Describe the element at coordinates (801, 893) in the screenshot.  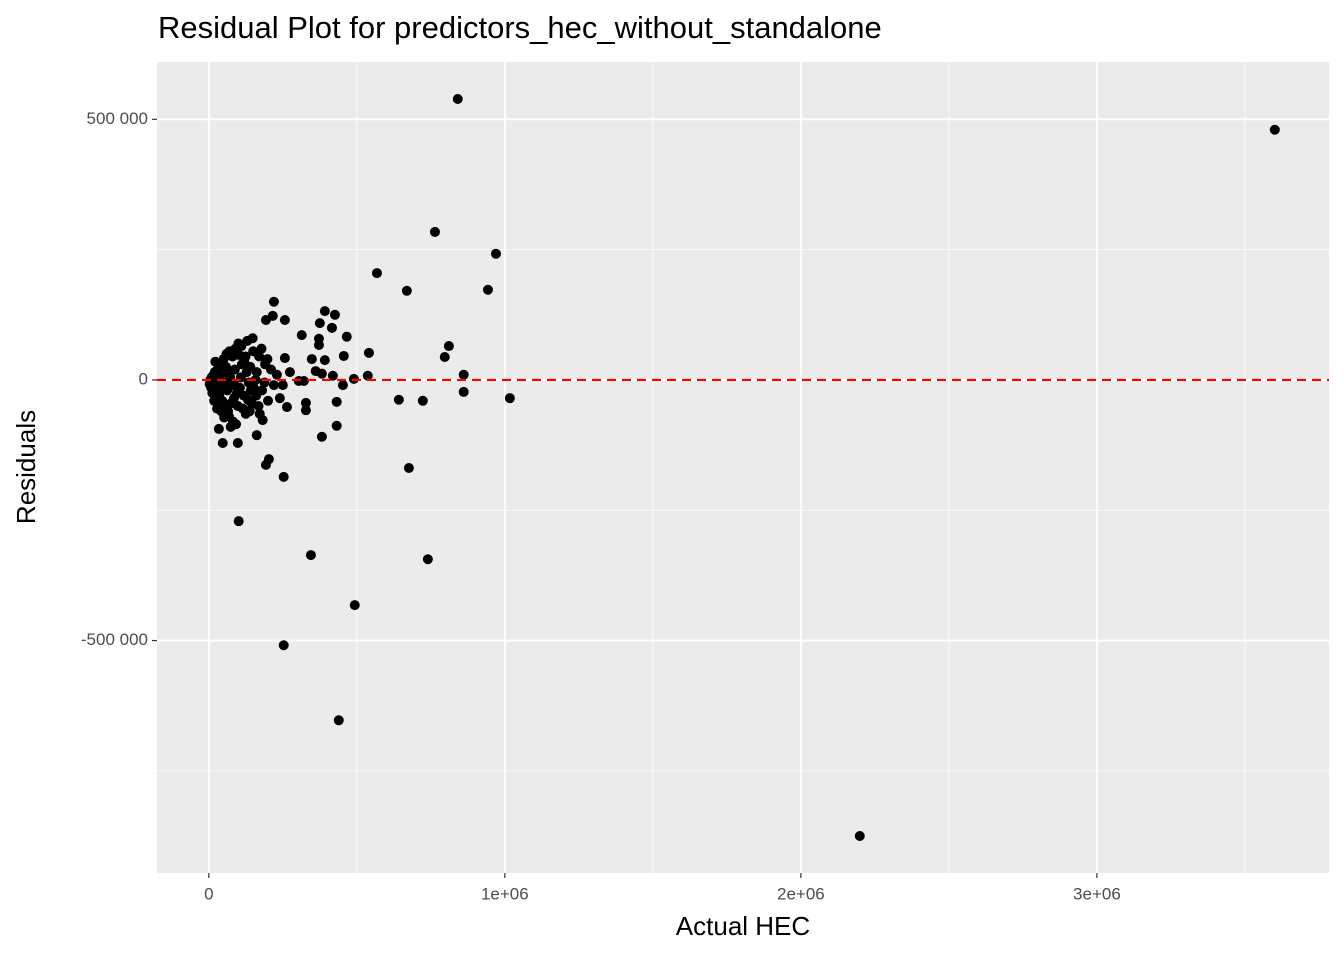
I see `x-tick-label: 2e+06` at that location.